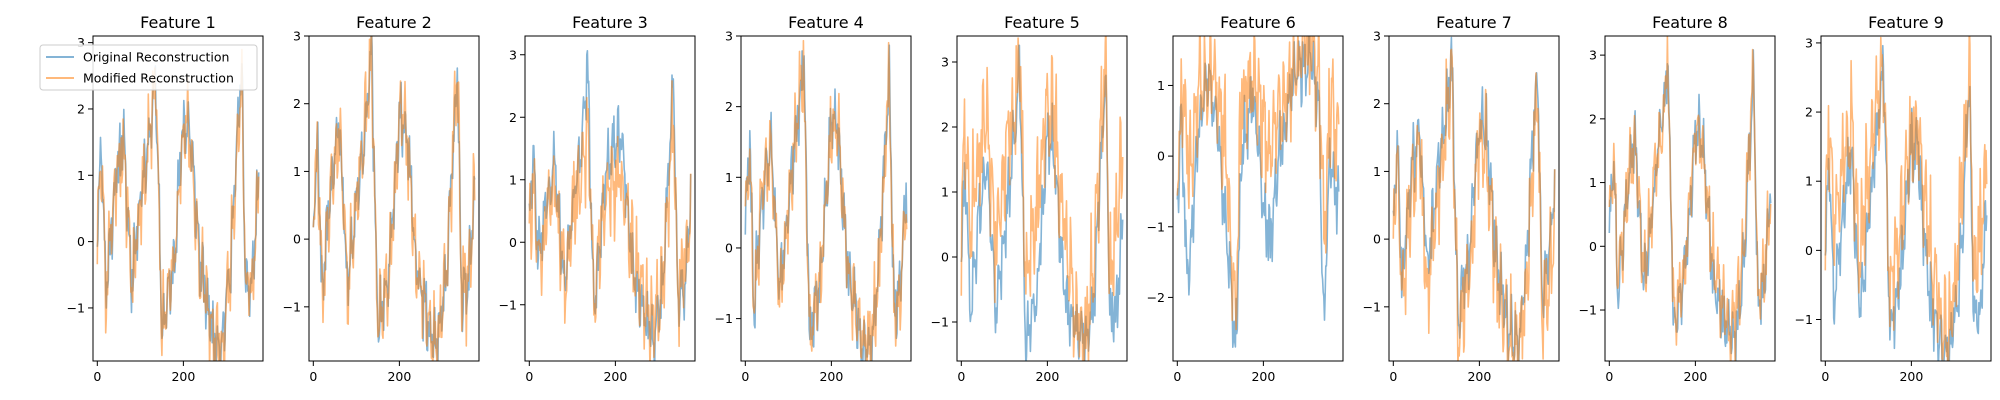 This screenshot has height=400, width=2000. What do you see at coordinates (826, 22) in the screenshot?
I see `panel-title: Feature 4` at bounding box center [826, 22].